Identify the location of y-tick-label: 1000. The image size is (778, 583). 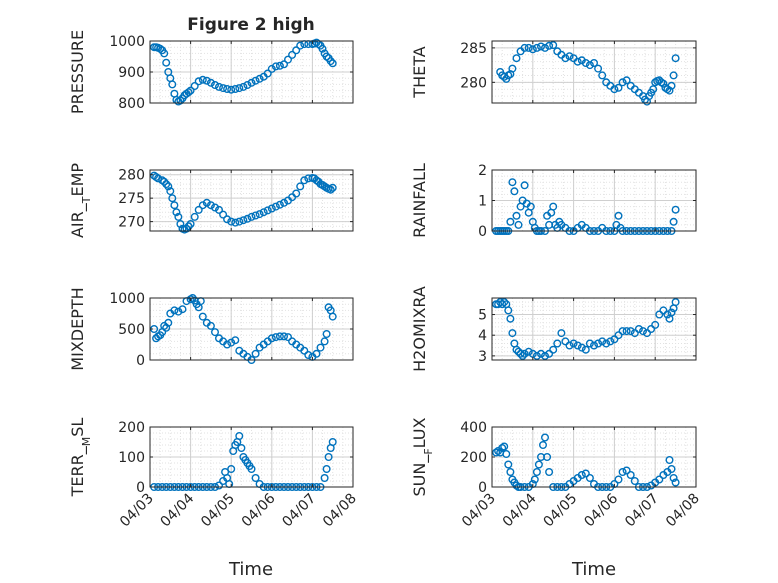
(127, 299).